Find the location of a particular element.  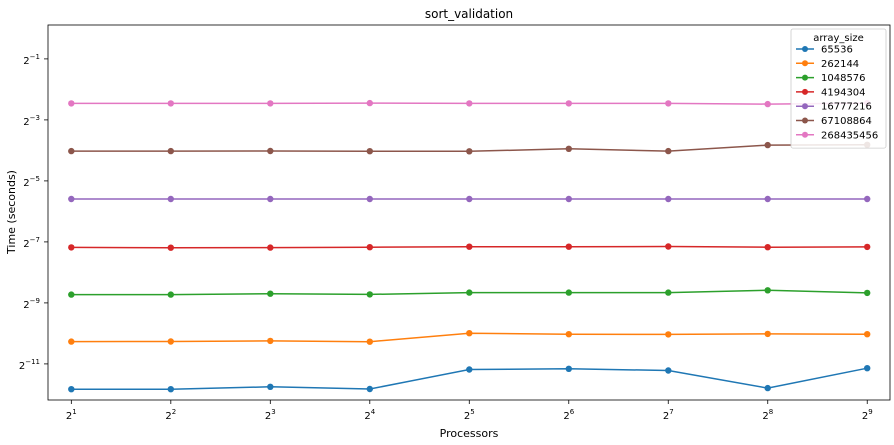

legend-item: 16777216 is located at coordinates (834, 107).